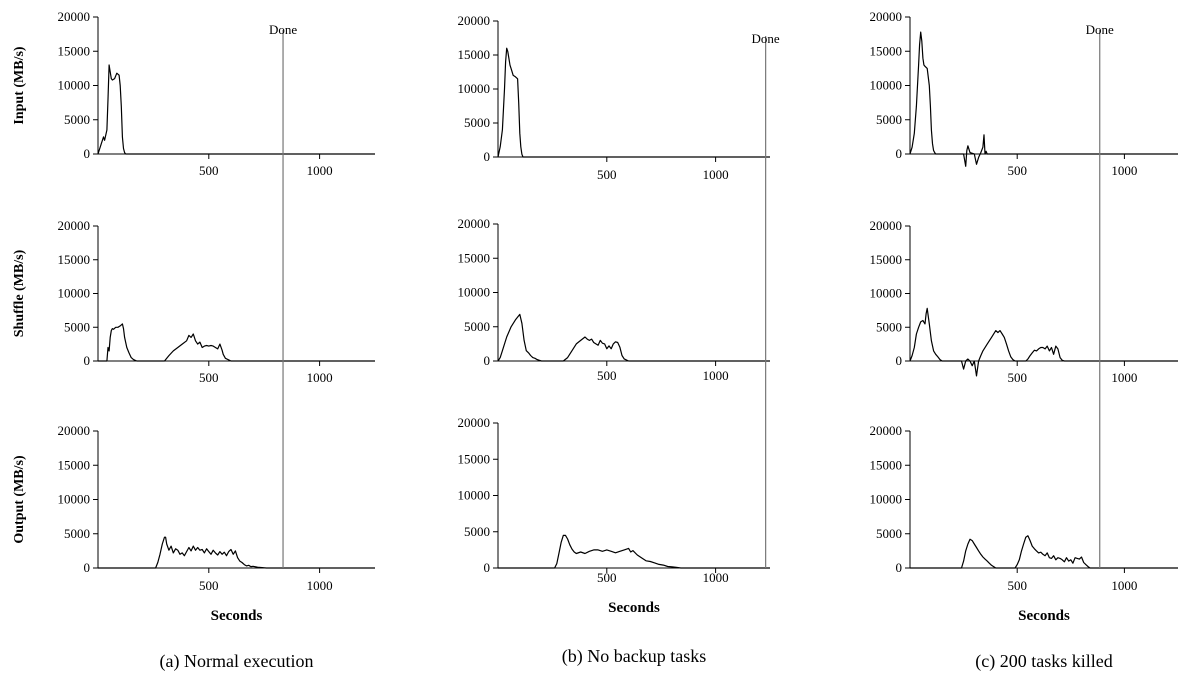 The image size is (1188, 678). What do you see at coordinates (1024, 508) in the screenshot?
I see `panel-2-2: 0 5000 10000 15000 20000 500 1000` at bounding box center [1024, 508].